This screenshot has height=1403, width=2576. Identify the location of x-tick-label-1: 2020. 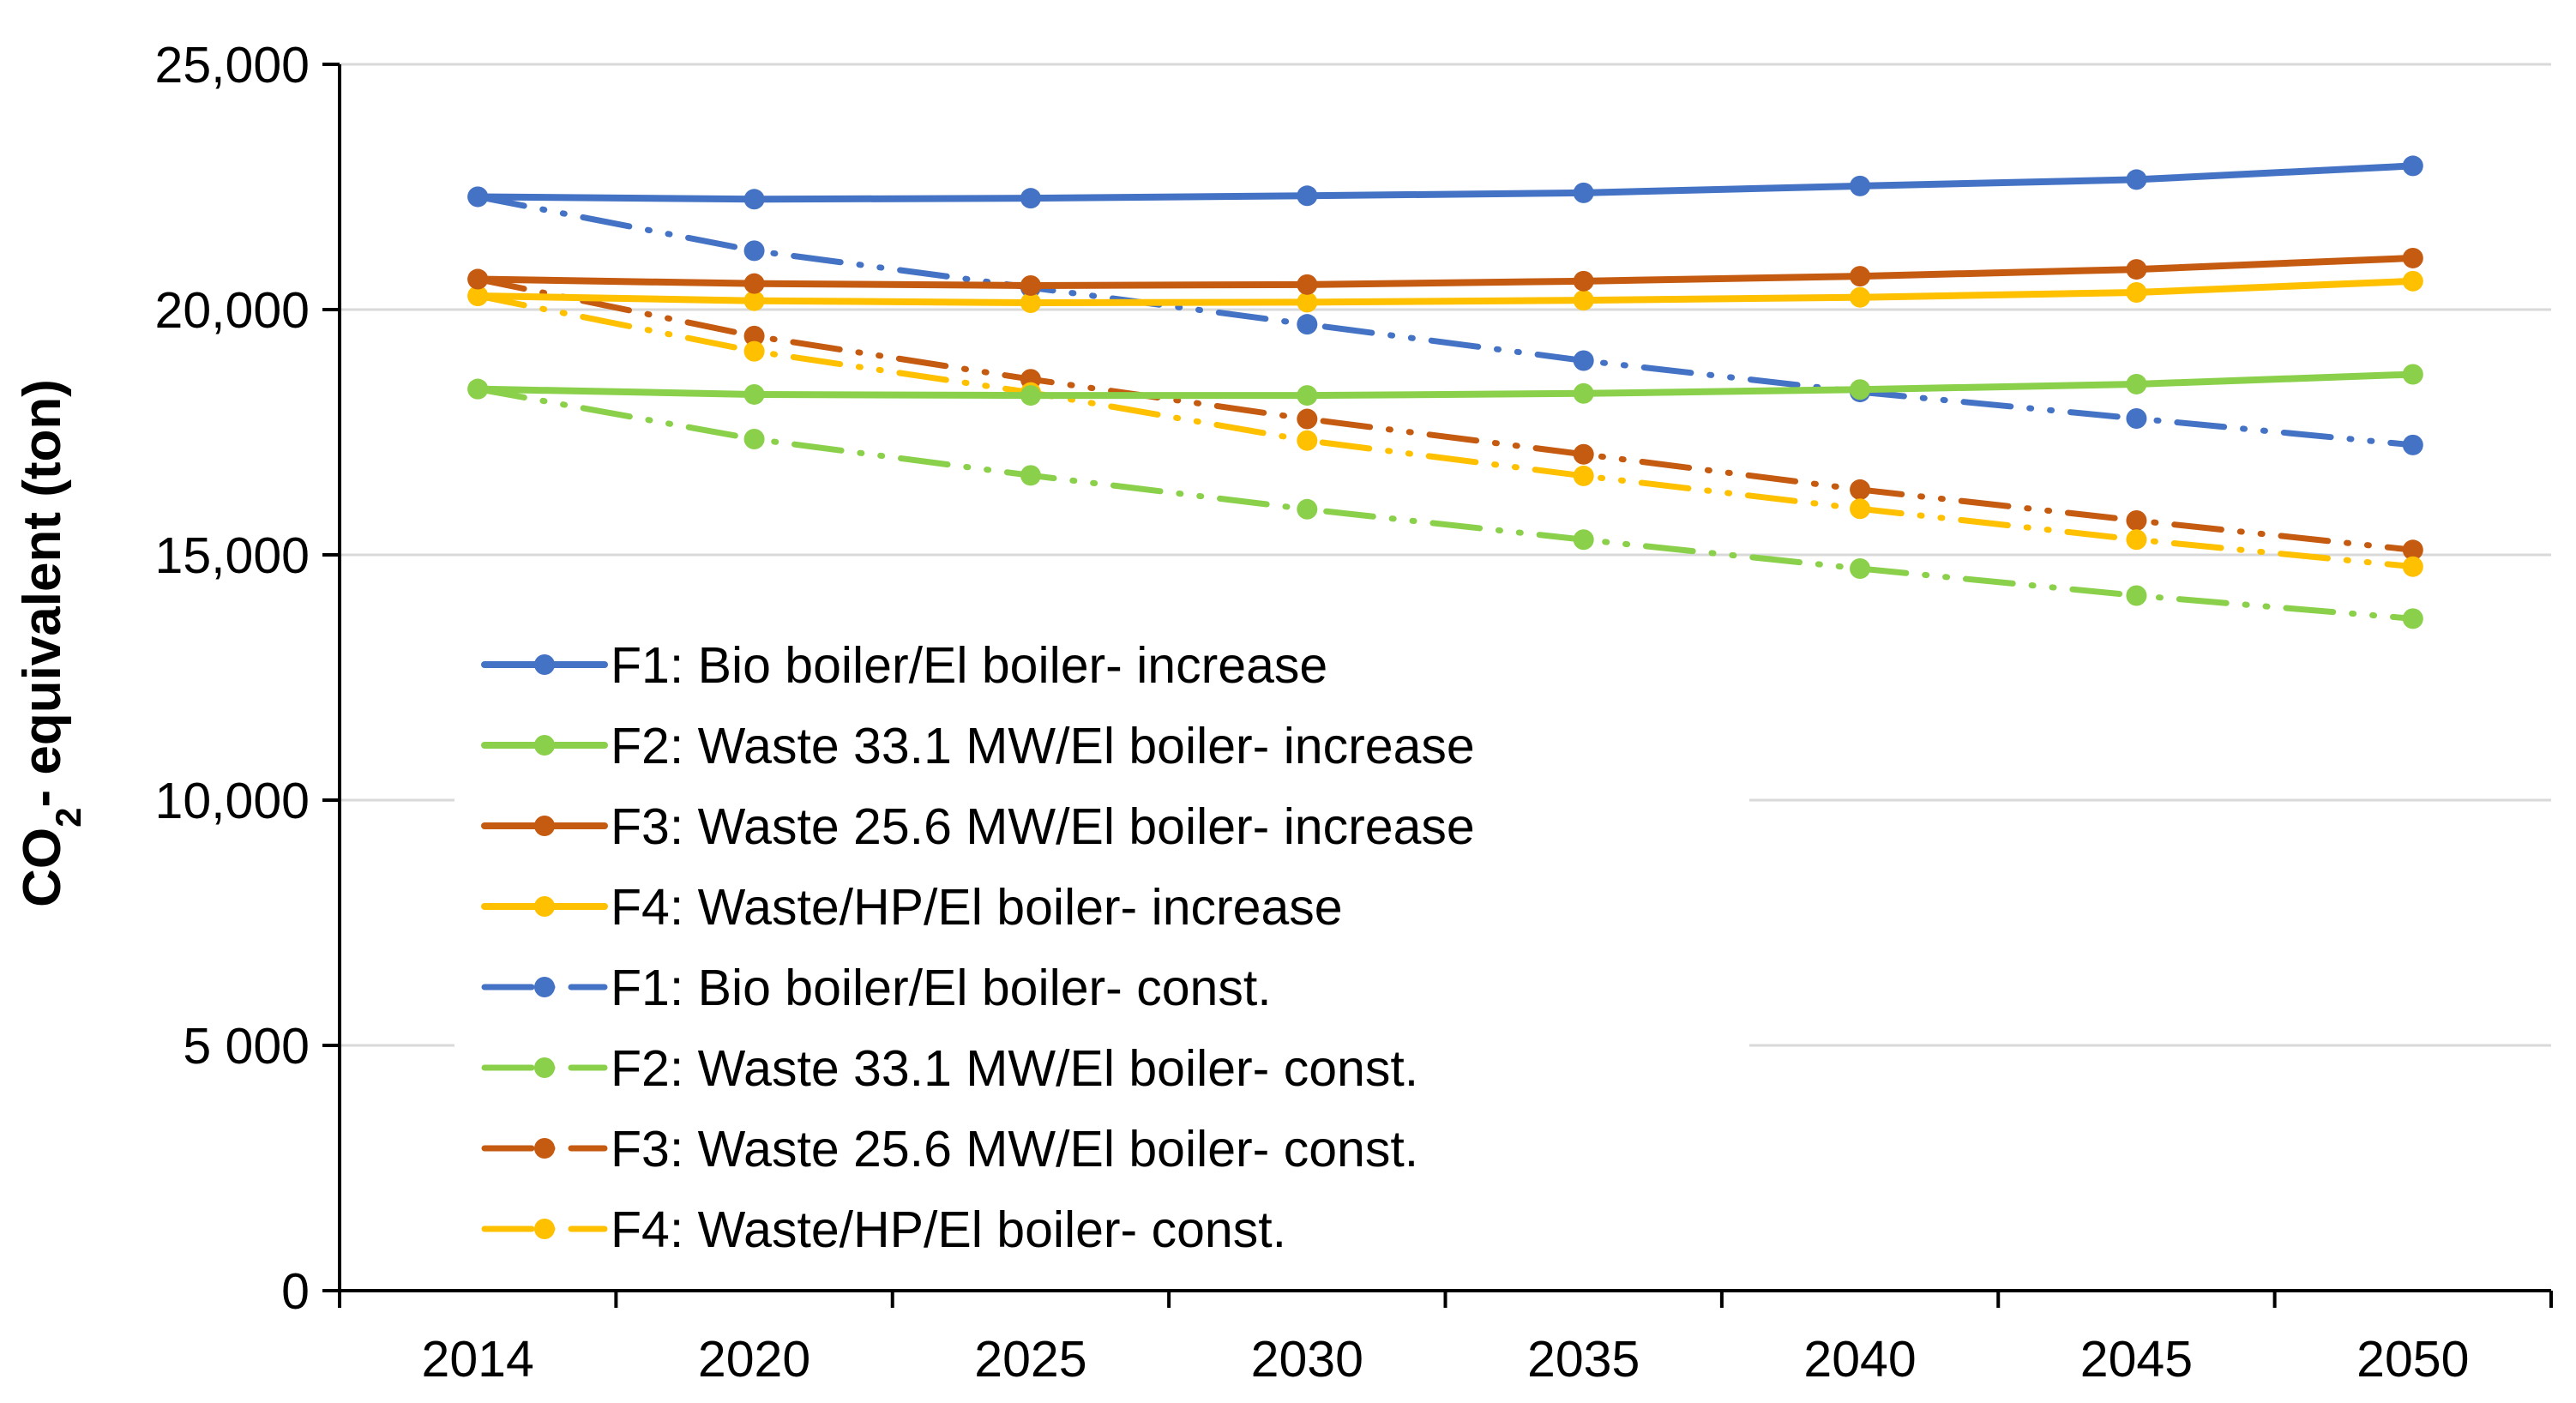
(754, 1359).